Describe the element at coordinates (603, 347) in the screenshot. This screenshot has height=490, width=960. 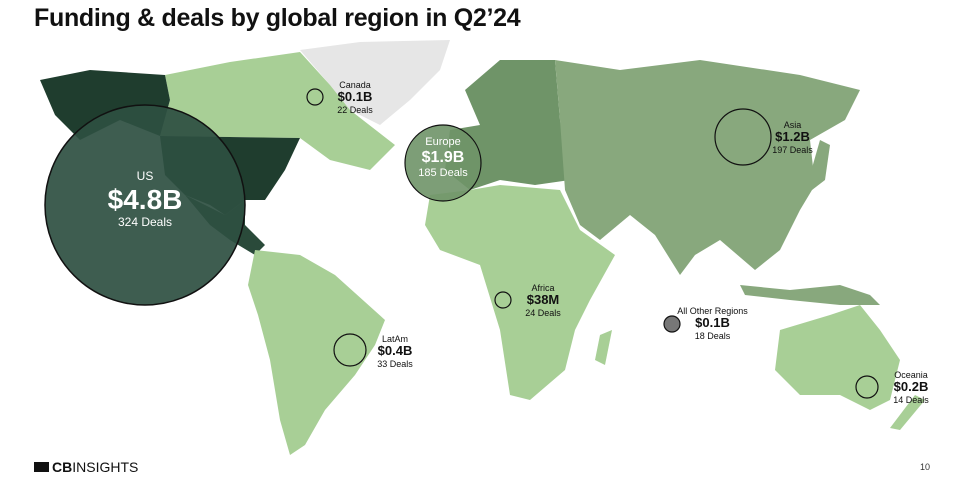
I see `madagascar` at that location.